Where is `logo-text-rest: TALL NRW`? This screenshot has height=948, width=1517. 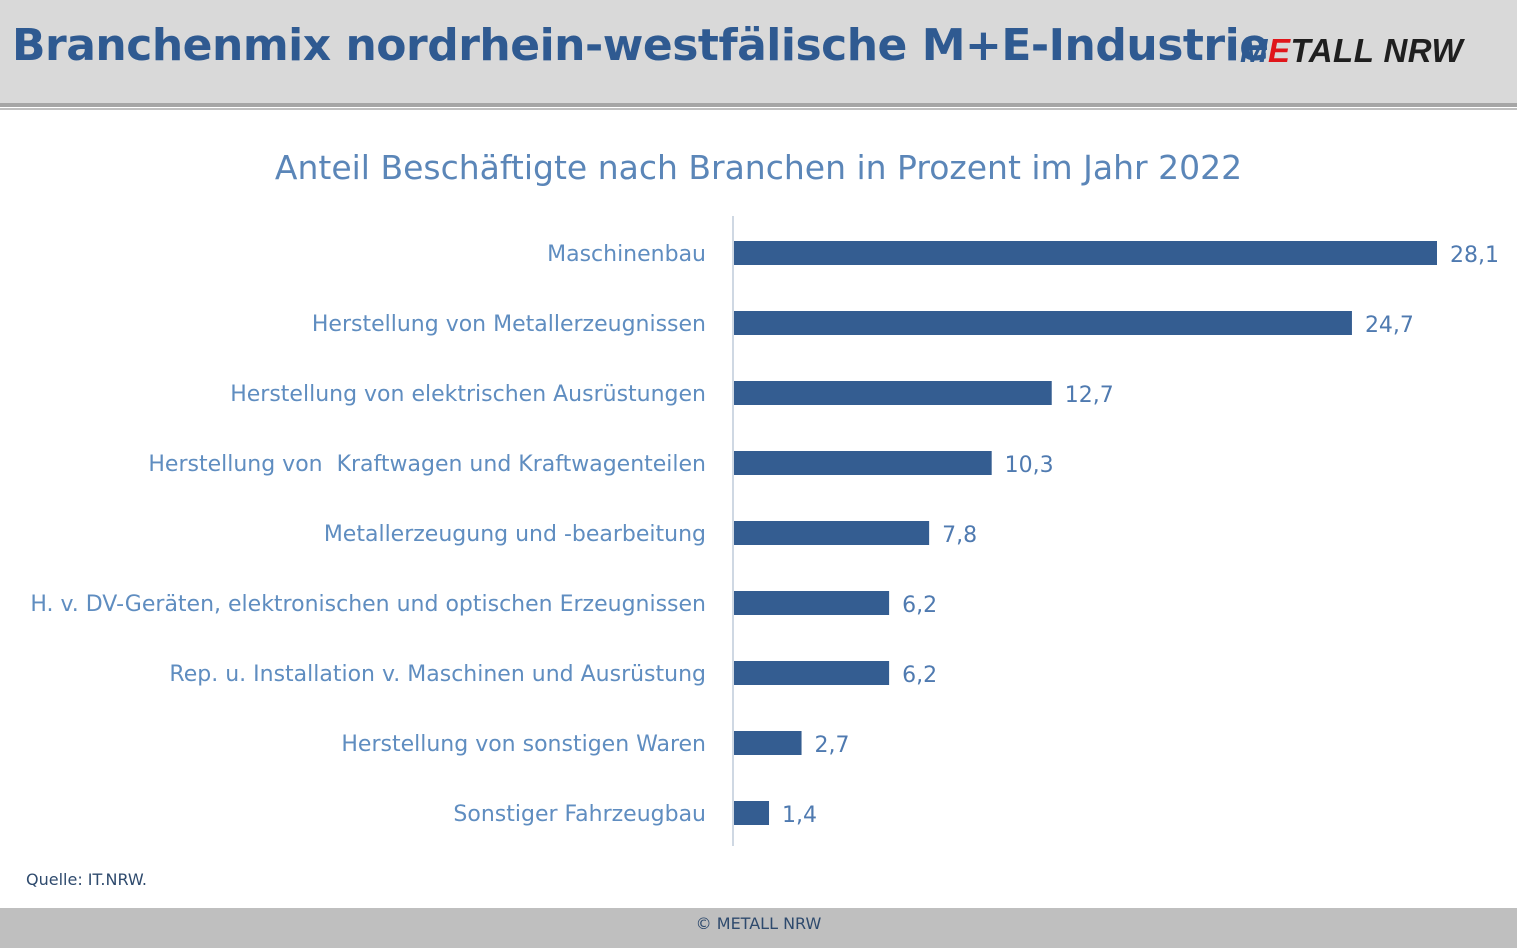 logo-text-rest: TALL NRW is located at coordinates (1377, 50).